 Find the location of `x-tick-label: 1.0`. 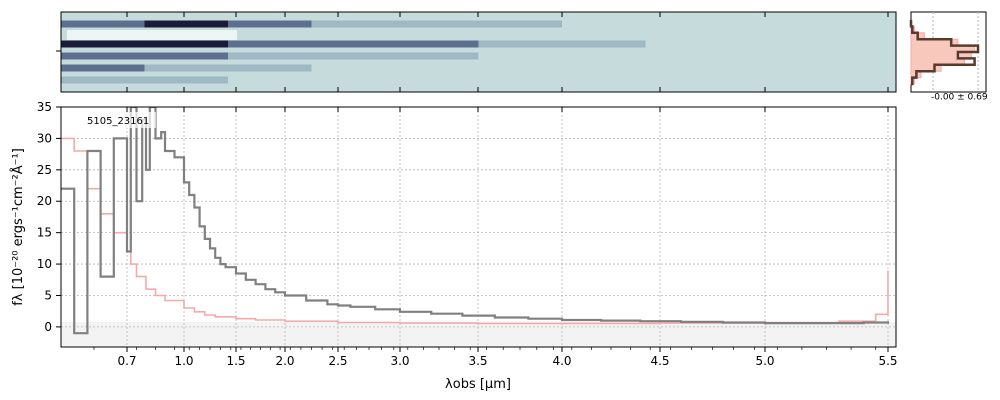

x-tick-label: 1.0 is located at coordinates (183, 361).